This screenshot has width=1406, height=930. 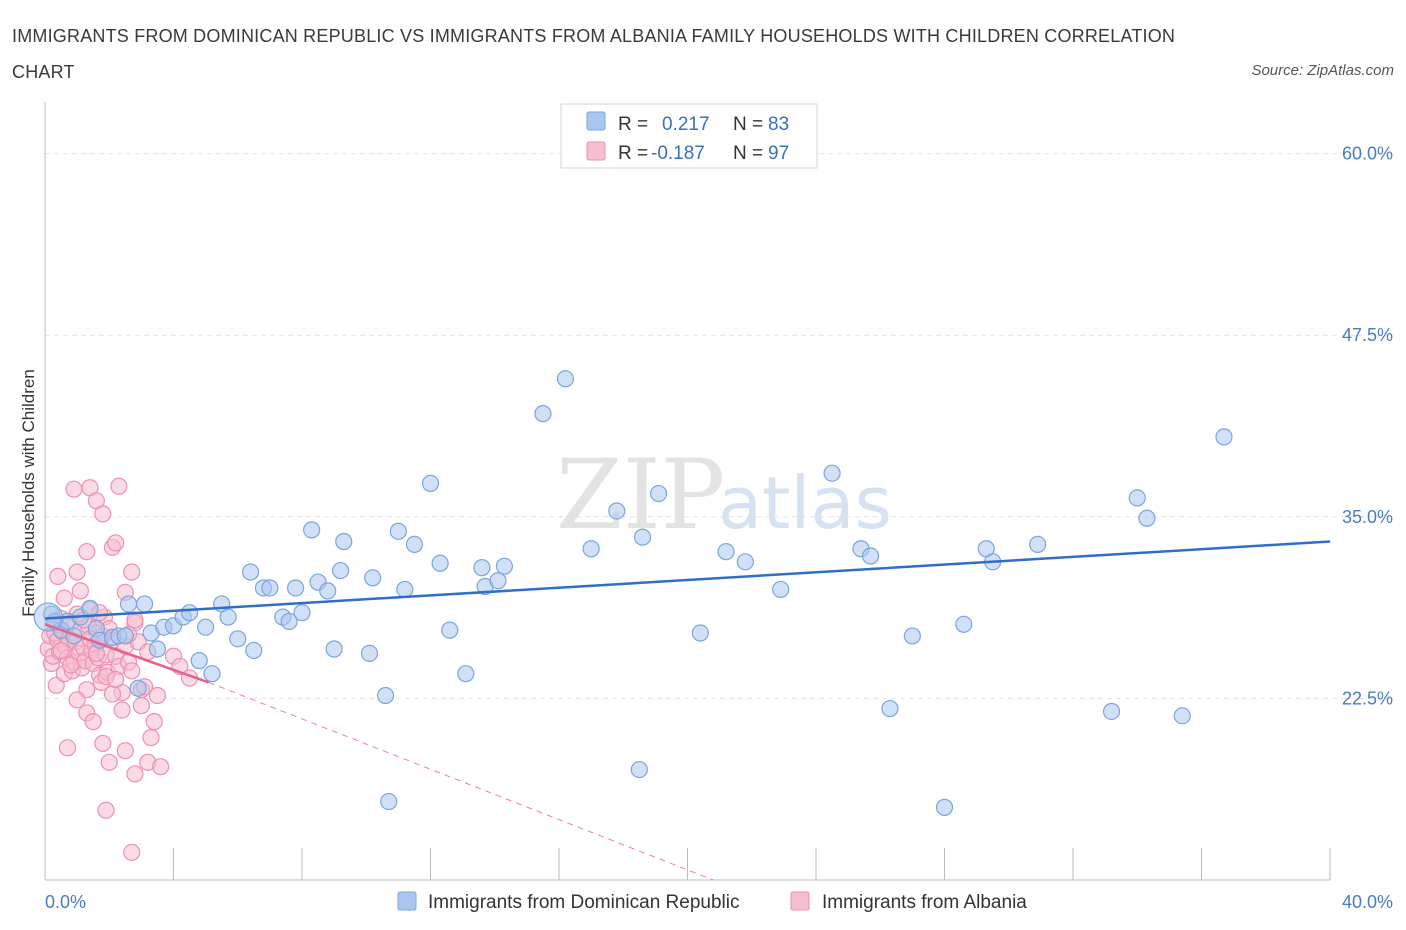 I want to click on x-tick-label: 0.0%, so click(x=65, y=902).